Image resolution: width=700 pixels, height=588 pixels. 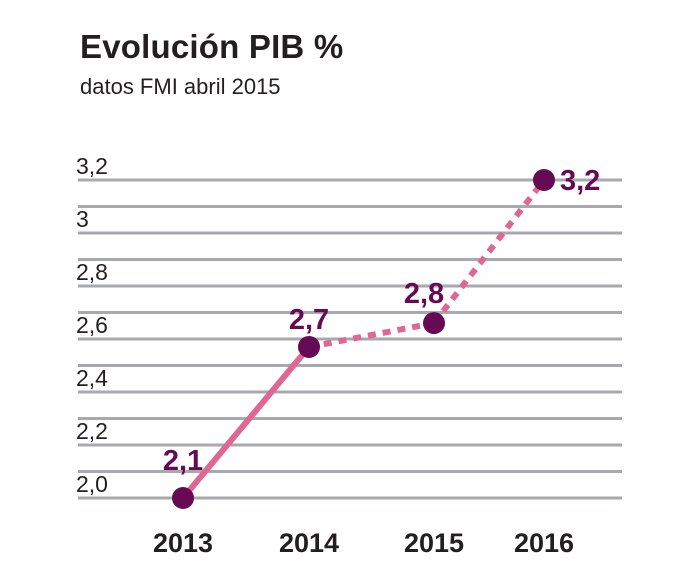 I want to click on x-tick-label: 2013, so click(x=183, y=543).